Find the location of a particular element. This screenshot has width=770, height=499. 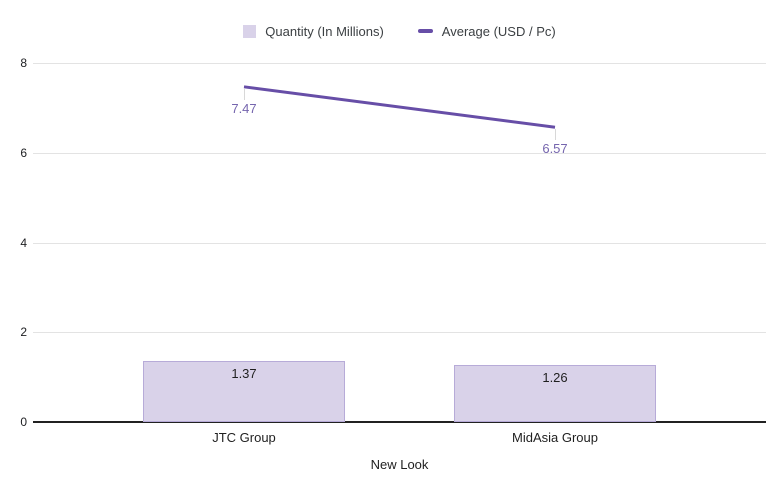

legend-label-average: Average (USD / Pc) is located at coordinates (498, 31).